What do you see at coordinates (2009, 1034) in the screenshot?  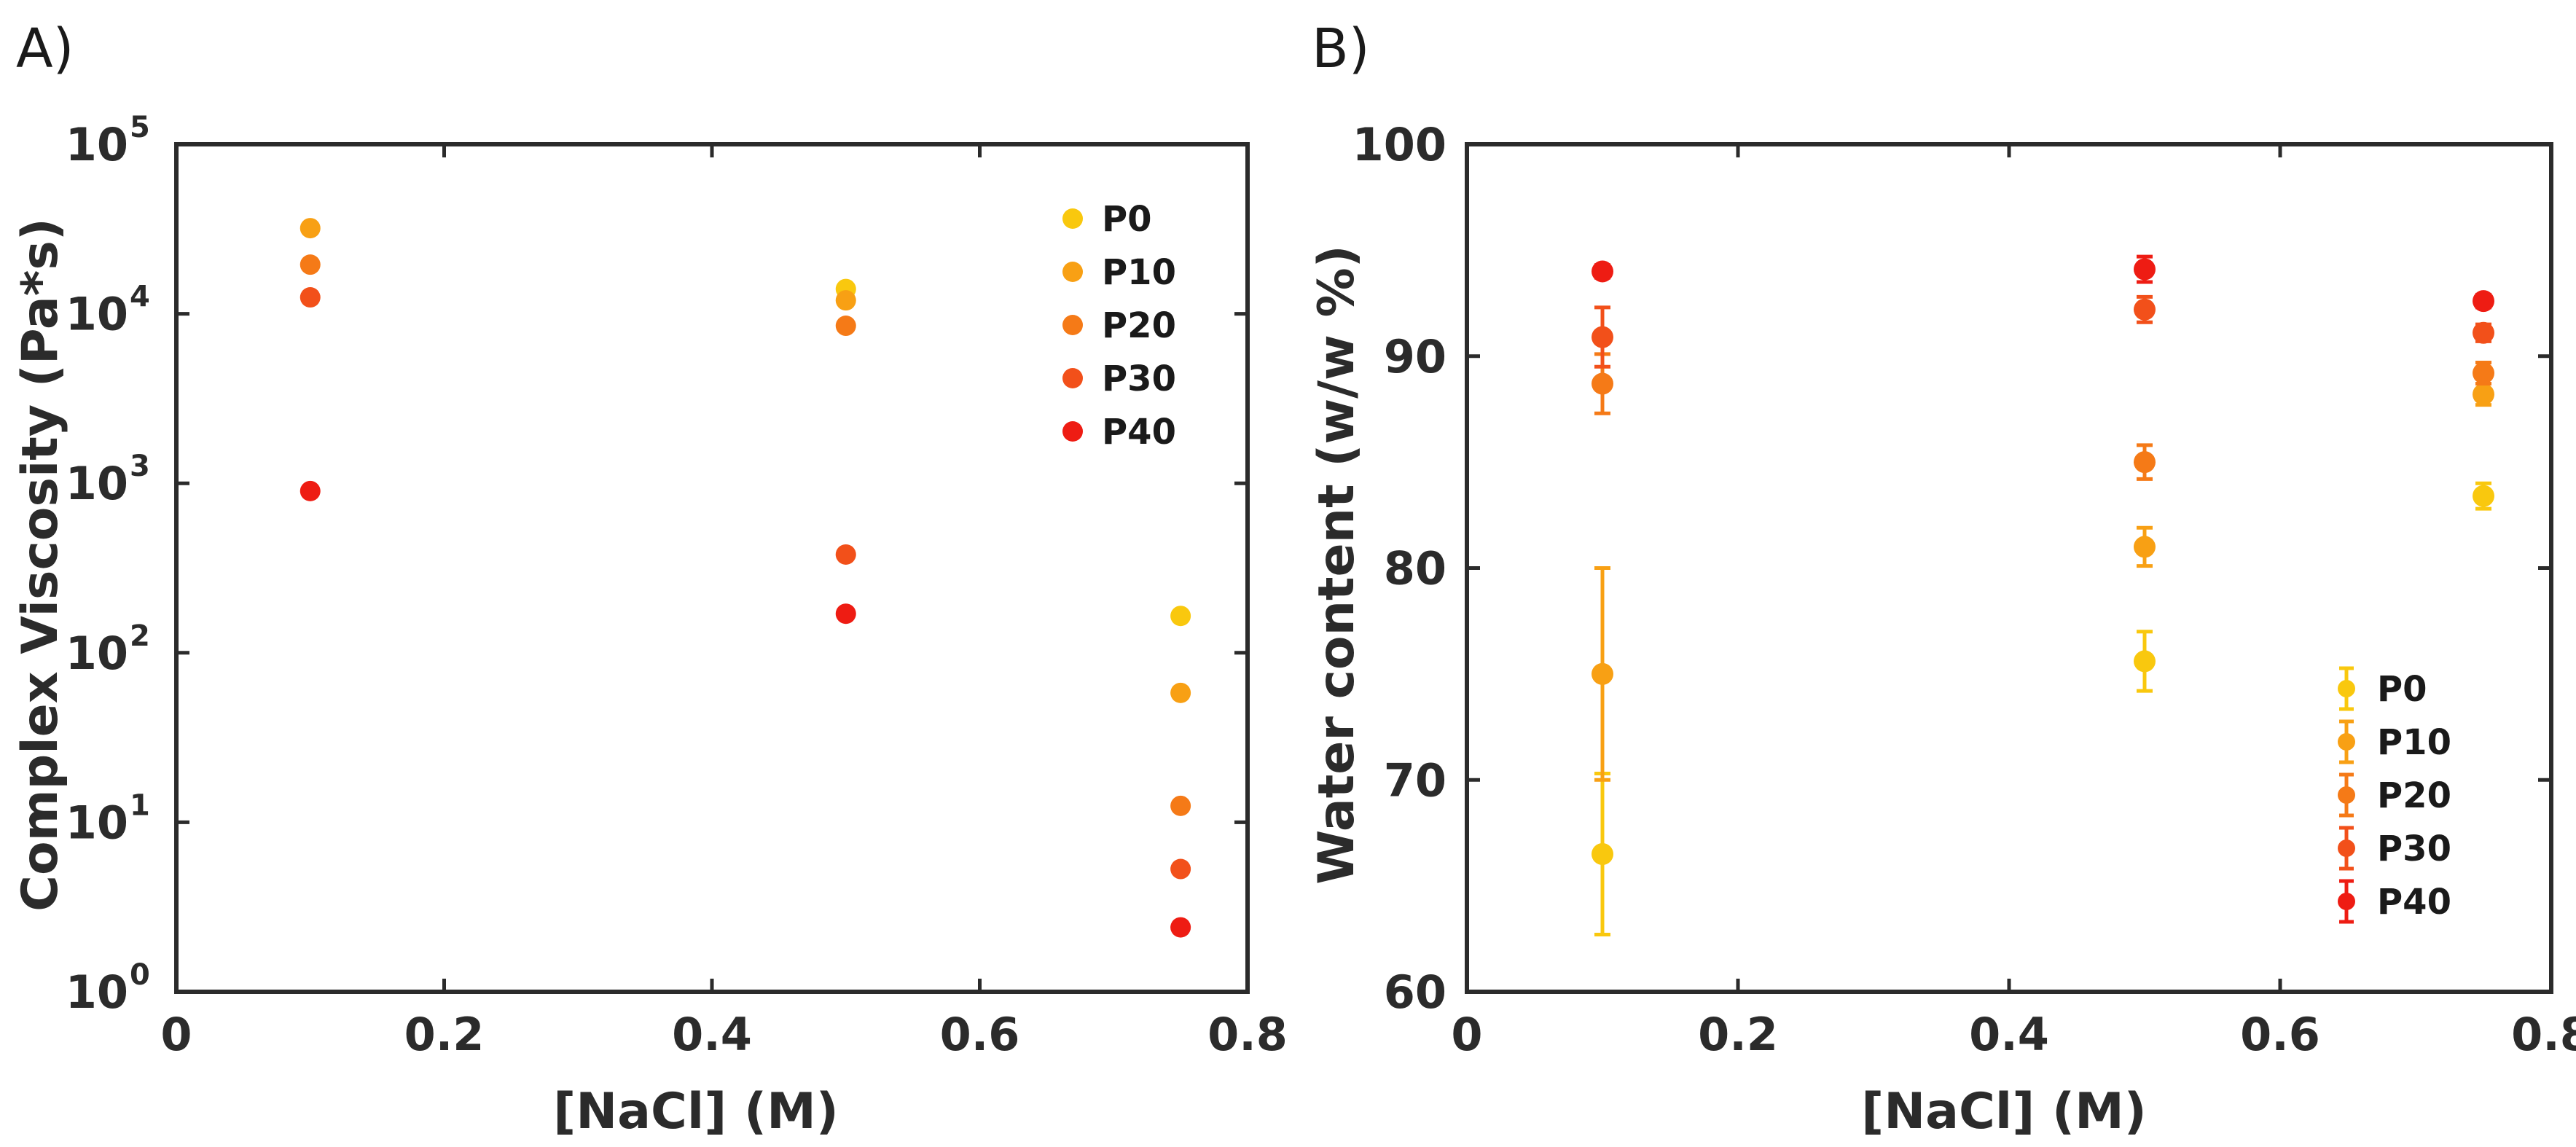 I see `chart-b-xtick-label: 0.4` at bounding box center [2009, 1034].